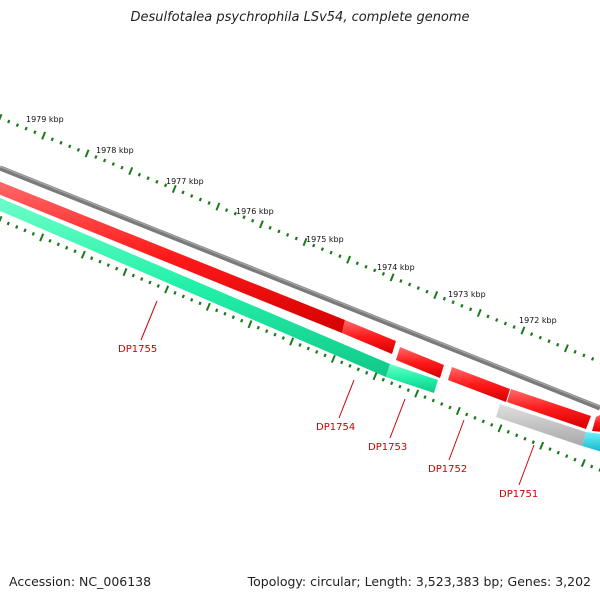 Image resolution: width=600 pixels, height=600 pixels. Describe the element at coordinates (467, 294) in the screenshot. I see `tick-label-1973: 1973 kbp` at that location.